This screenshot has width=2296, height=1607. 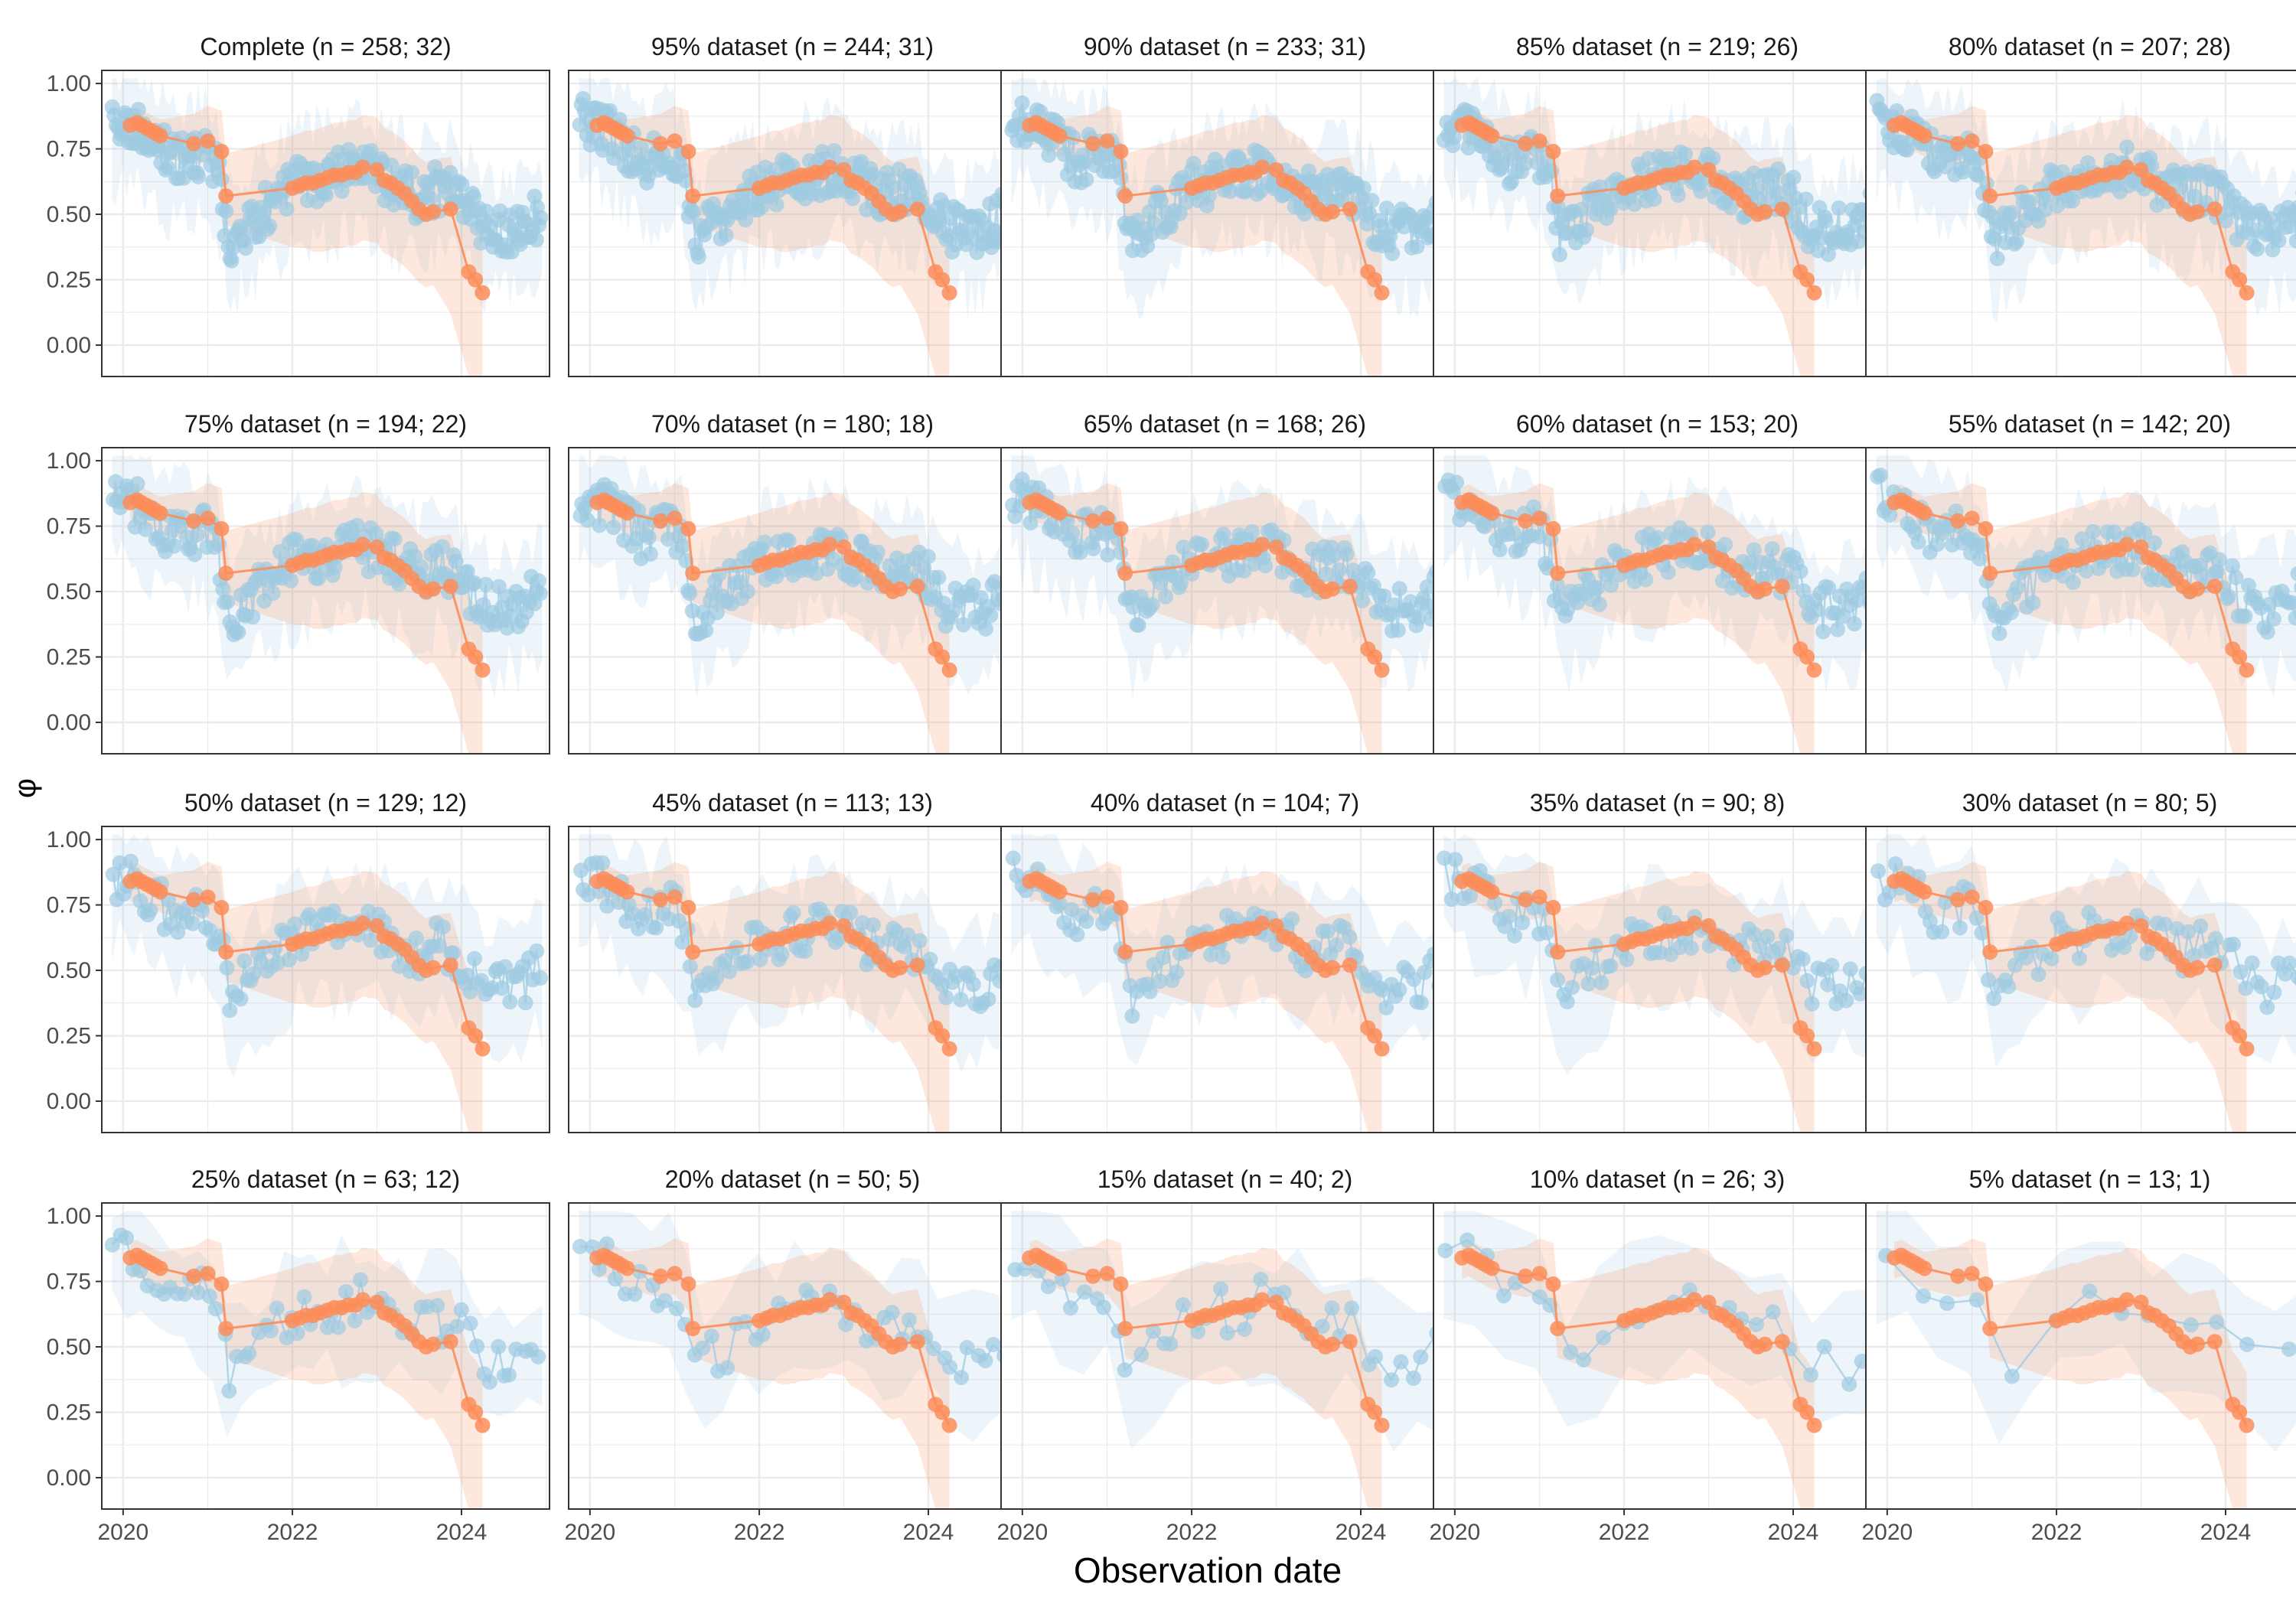 I want to click on panel: 90% dataset (n = 233; 31), so click(x=1225, y=205).